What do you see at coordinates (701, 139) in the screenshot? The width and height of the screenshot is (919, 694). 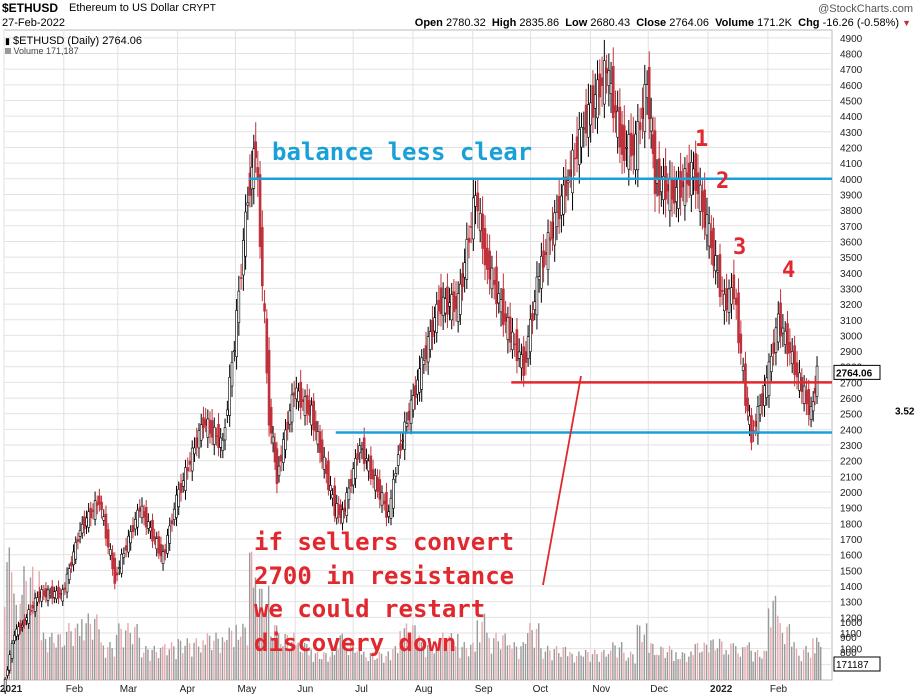 I see `annotation-text: 1` at bounding box center [701, 139].